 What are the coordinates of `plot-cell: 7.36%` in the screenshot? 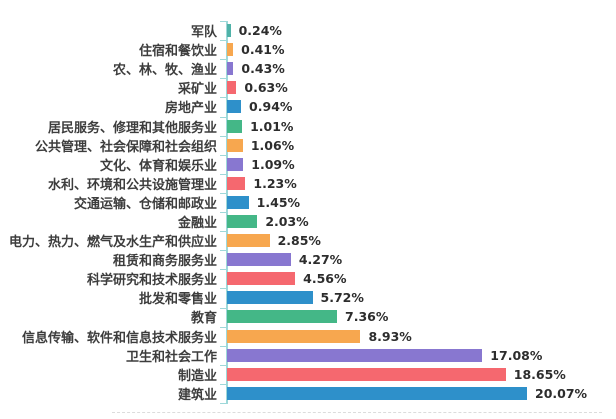 It's located at (421, 316).